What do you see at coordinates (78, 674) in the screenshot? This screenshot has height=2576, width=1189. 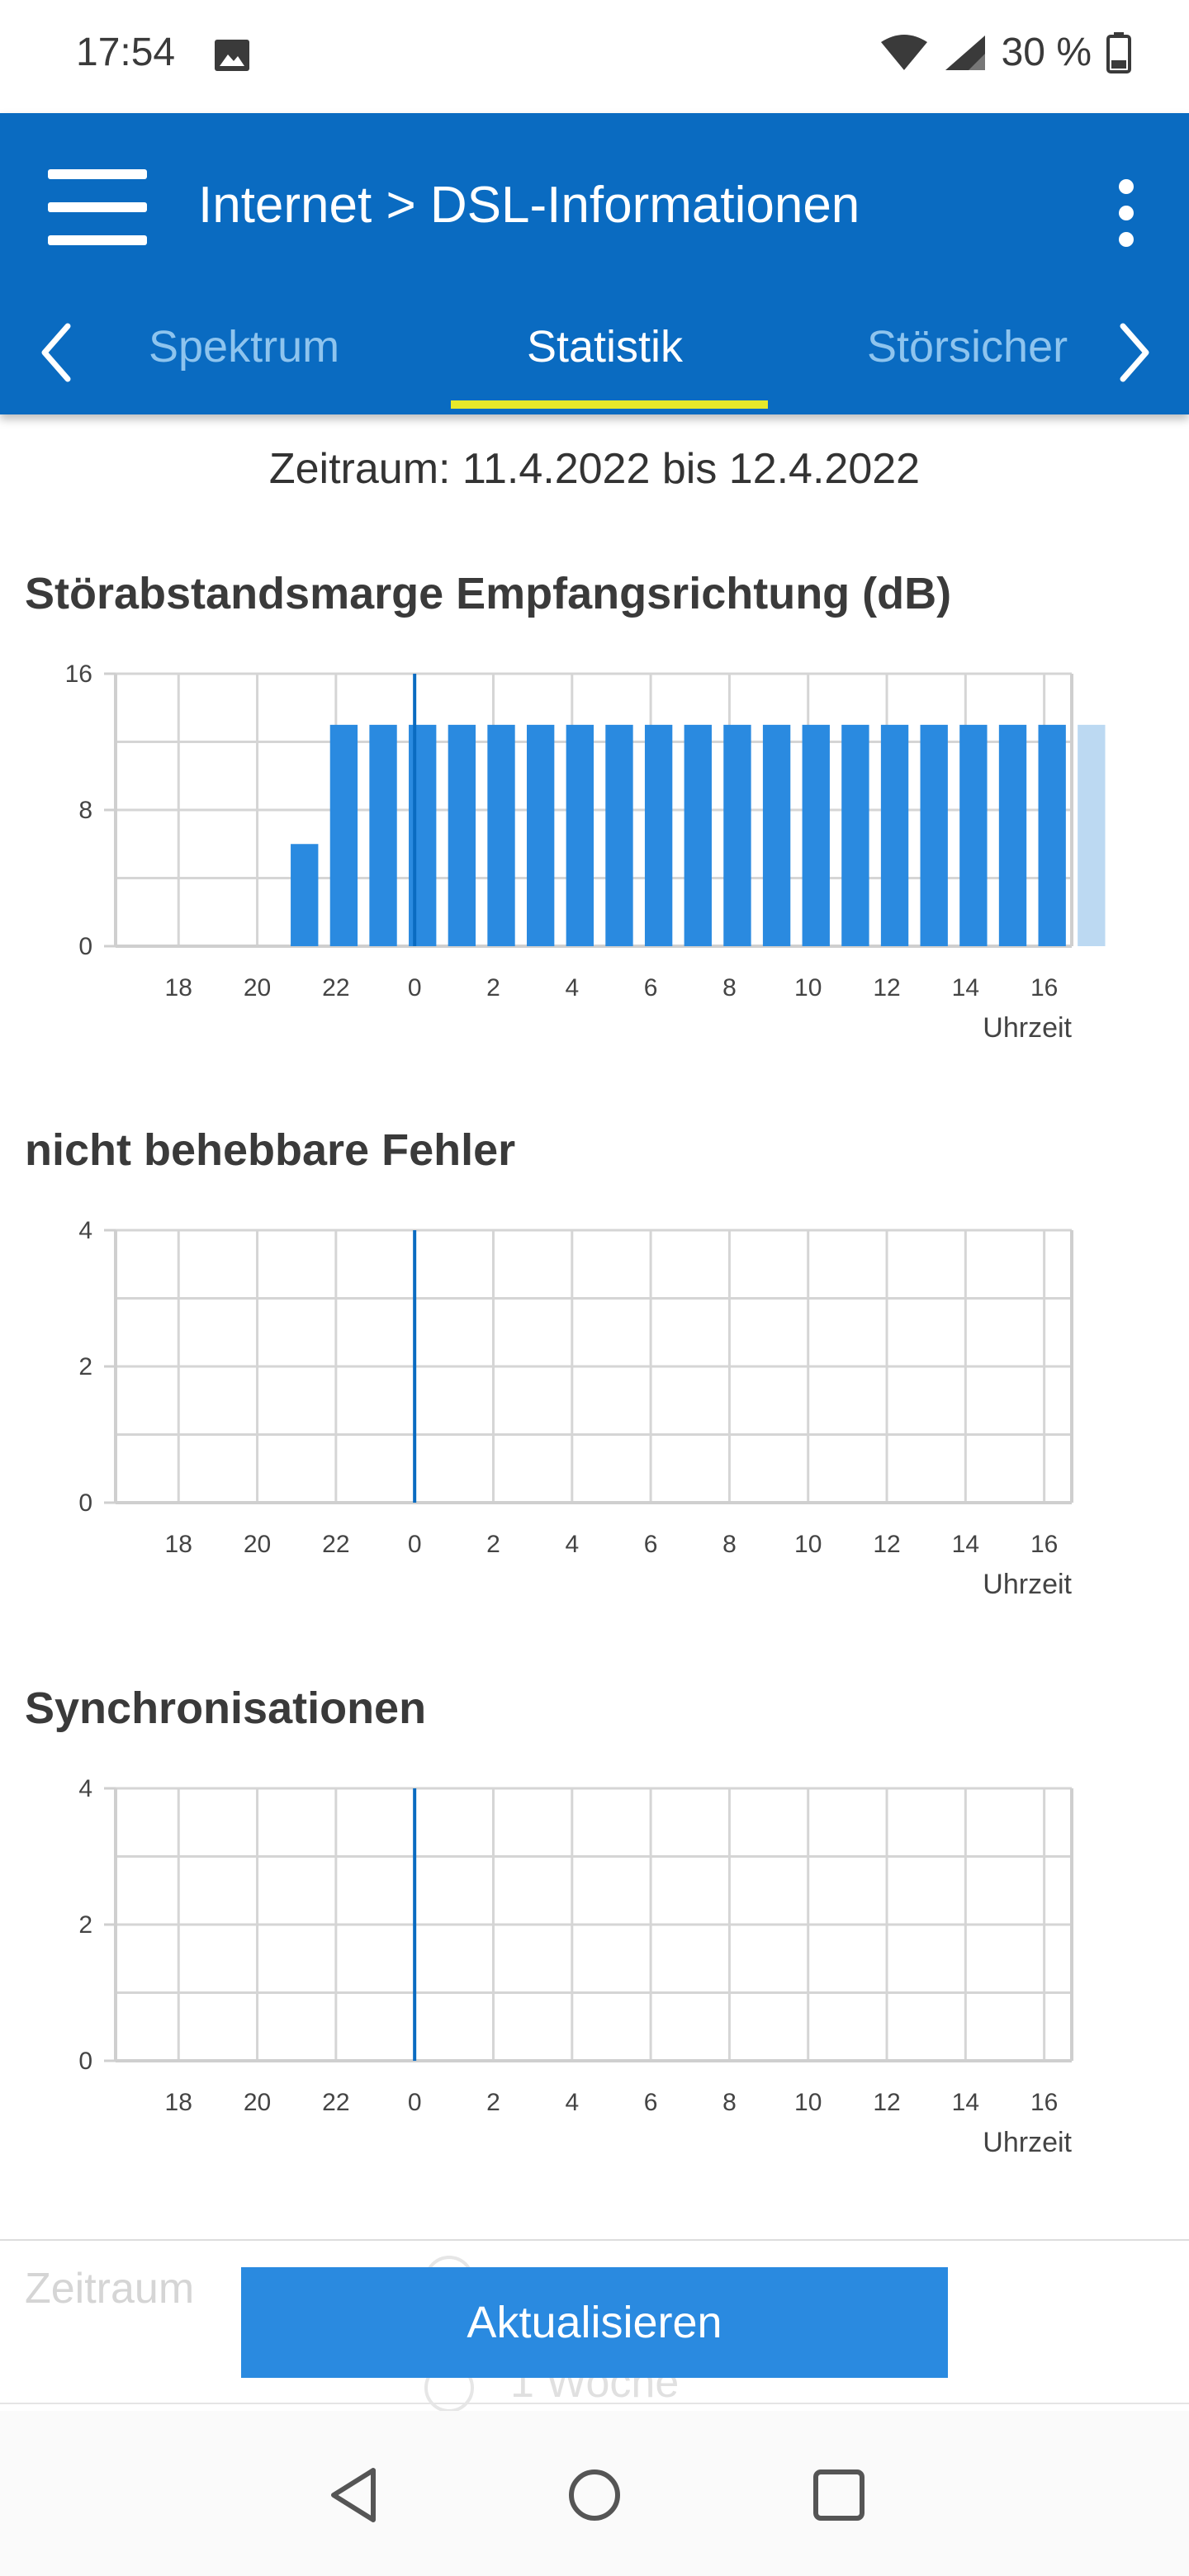 I see `y-tick-label: 16` at bounding box center [78, 674].